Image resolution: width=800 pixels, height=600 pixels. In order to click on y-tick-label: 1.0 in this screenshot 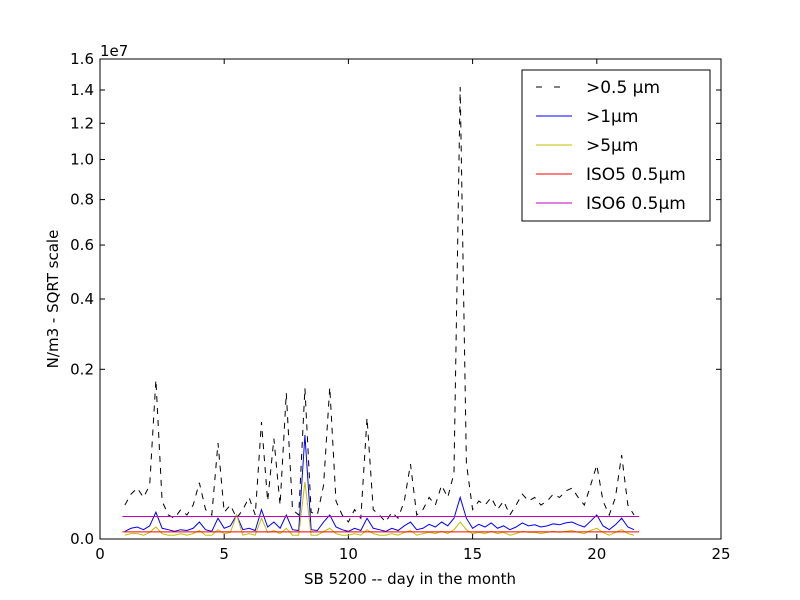, I will do `click(82, 160)`.